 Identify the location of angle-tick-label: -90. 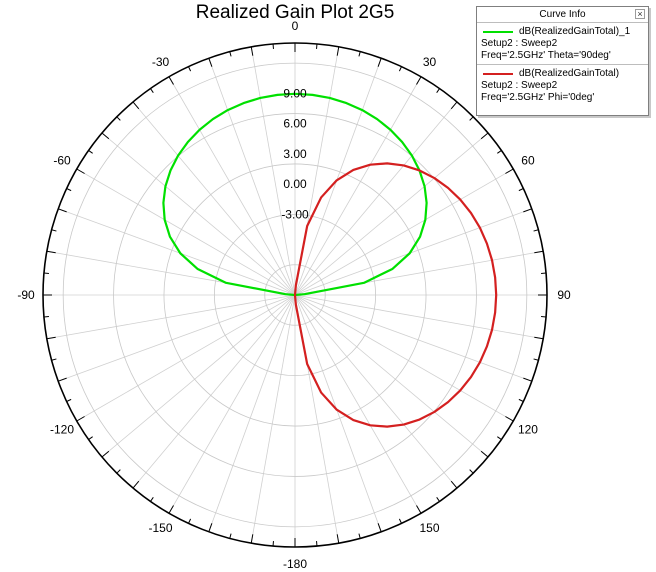
(26, 295).